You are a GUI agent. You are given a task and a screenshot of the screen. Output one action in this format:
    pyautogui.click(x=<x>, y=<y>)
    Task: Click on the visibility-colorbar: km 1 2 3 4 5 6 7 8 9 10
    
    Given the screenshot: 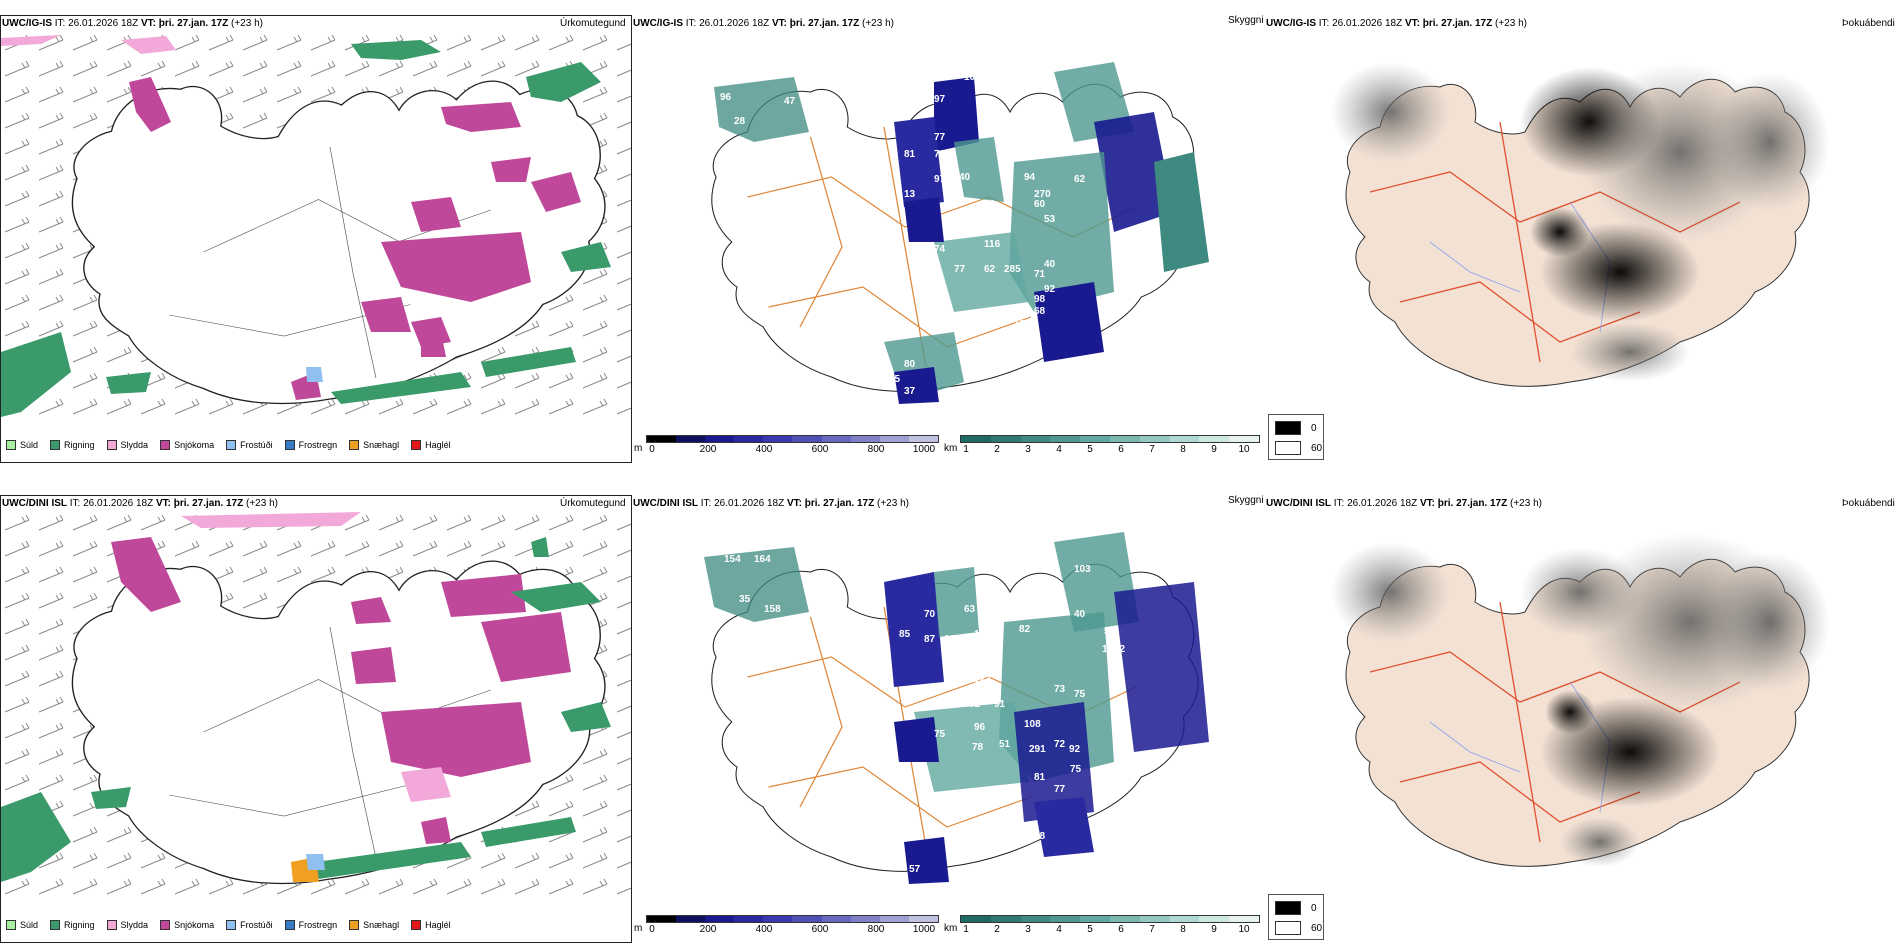 What is the action you would take?
    pyautogui.click(x=1104, y=446)
    